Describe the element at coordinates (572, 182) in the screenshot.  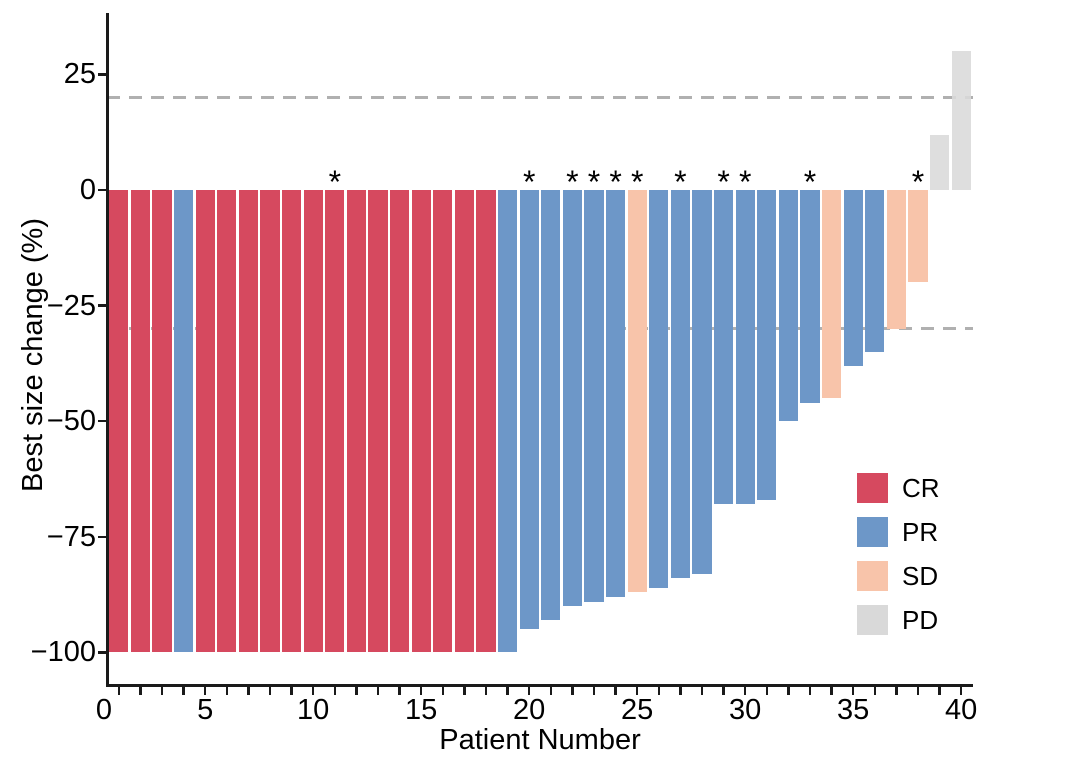
I see `asterisk-patient-22: *` at that location.